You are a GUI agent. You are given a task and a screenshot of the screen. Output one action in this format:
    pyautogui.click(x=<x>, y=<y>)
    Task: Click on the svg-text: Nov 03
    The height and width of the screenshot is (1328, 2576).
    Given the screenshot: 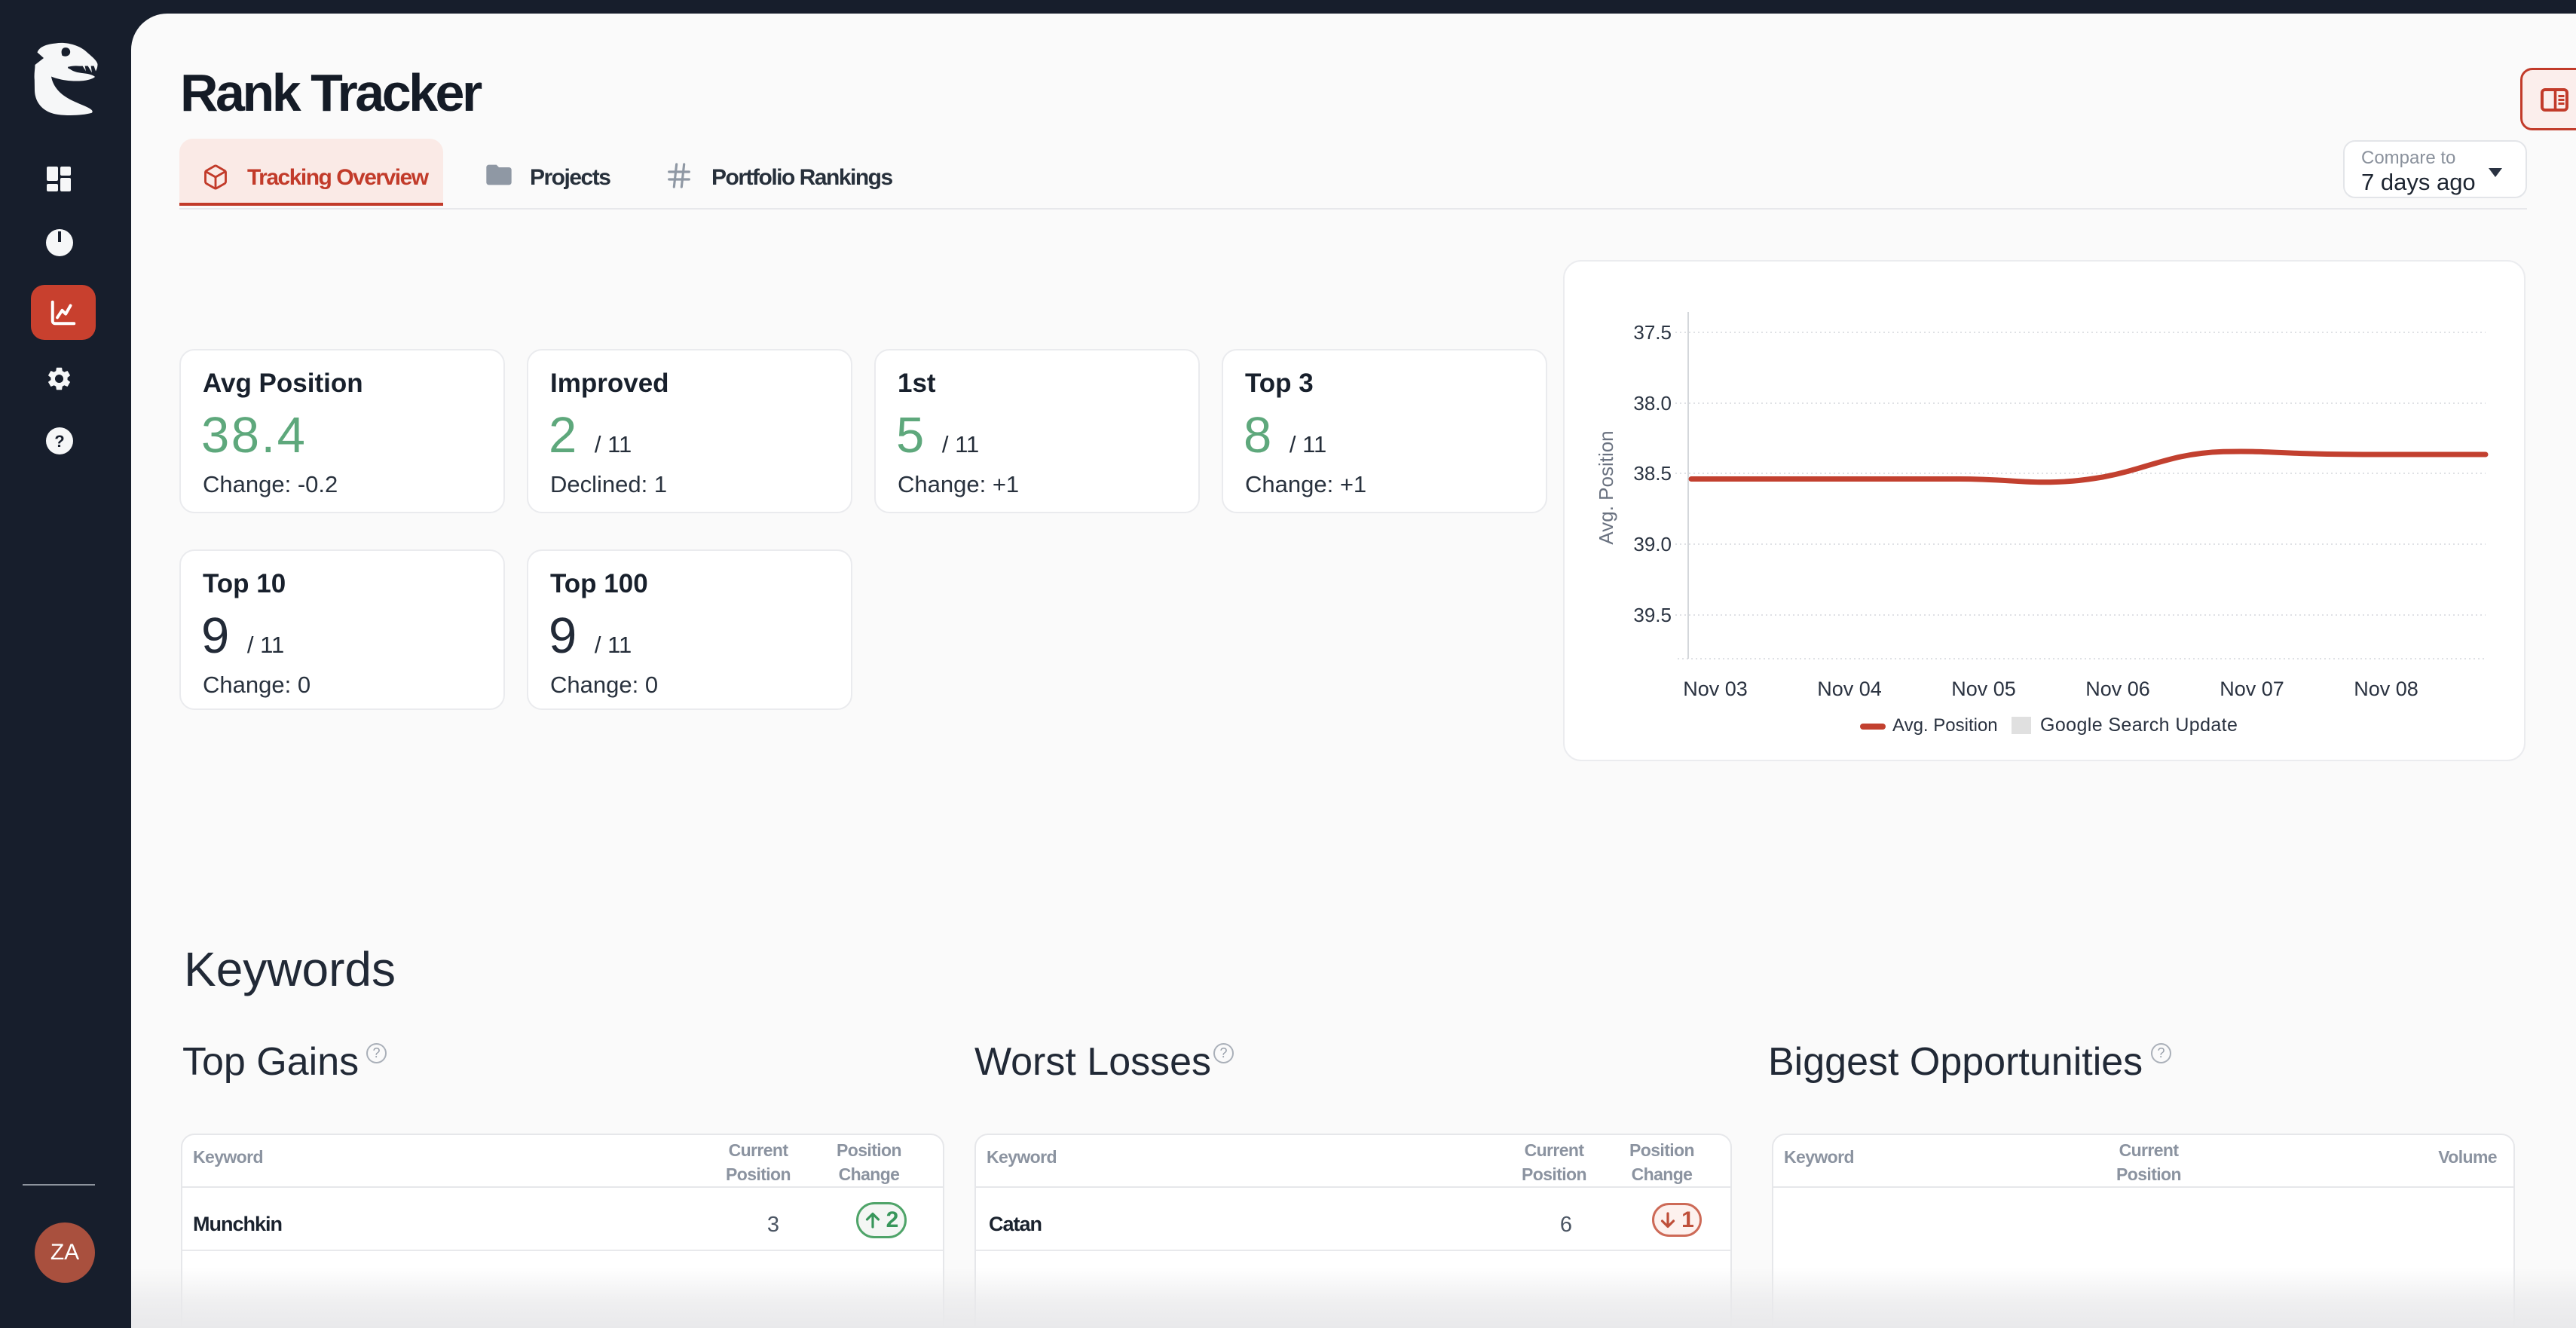 What is the action you would take?
    pyautogui.click(x=1715, y=689)
    